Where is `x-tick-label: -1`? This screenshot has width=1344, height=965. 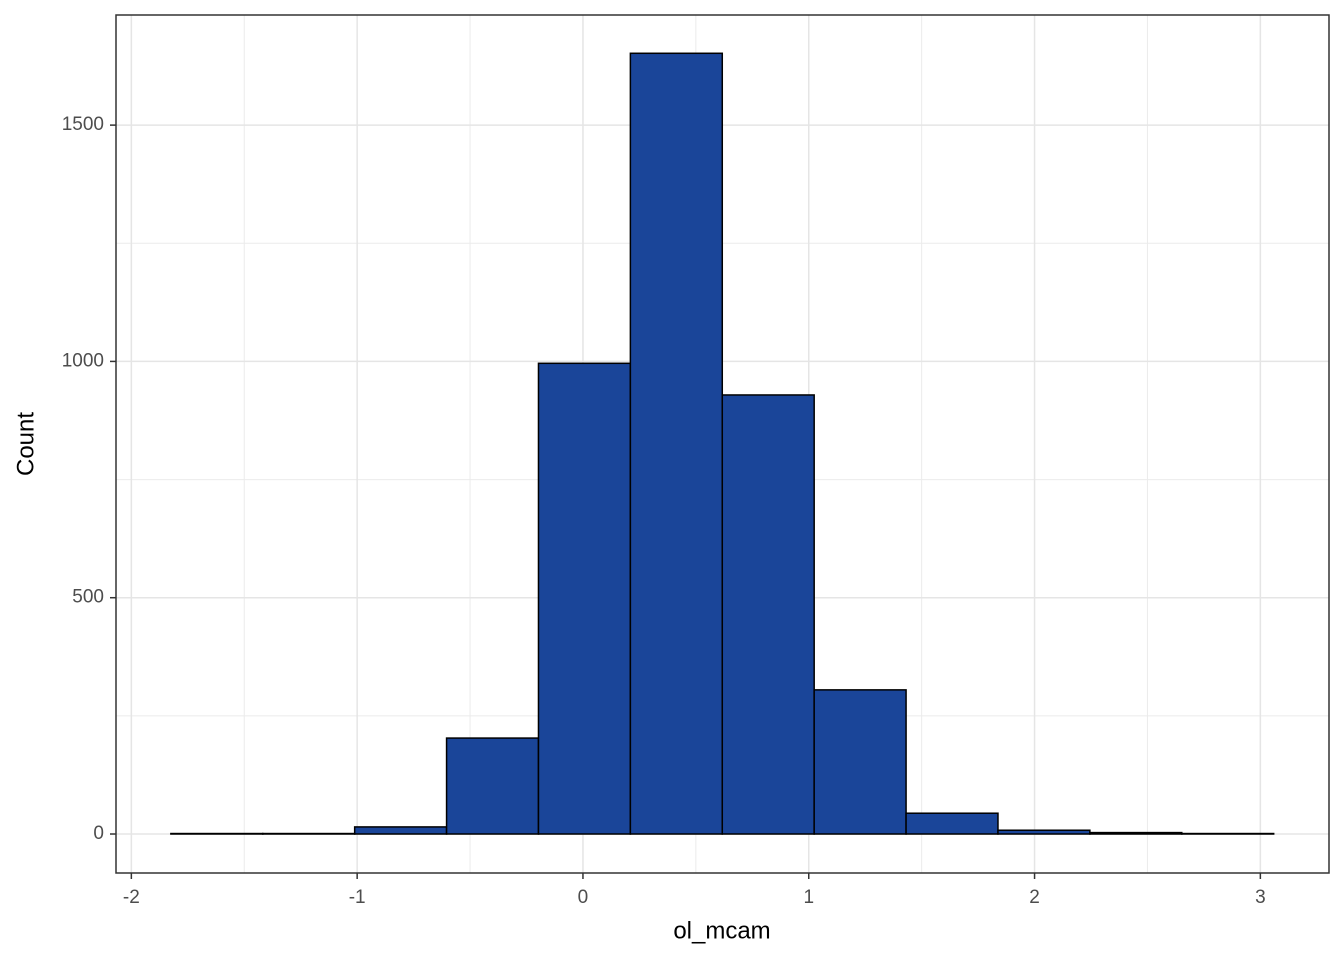
x-tick-label: -1 is located at coordinates (357, 897).